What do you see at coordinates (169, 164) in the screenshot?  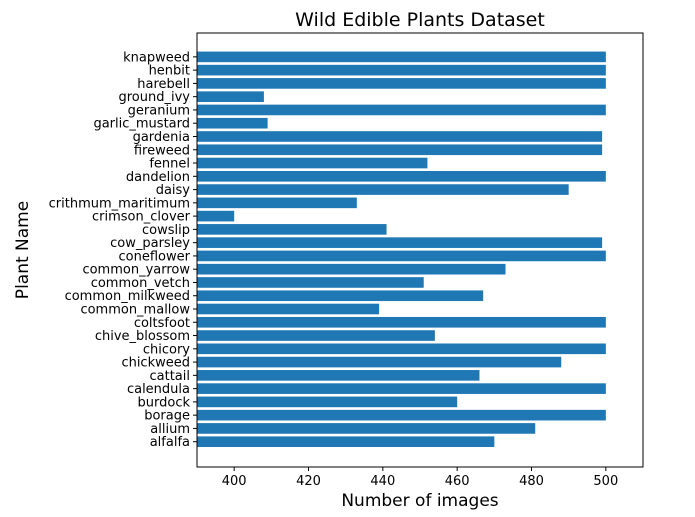 I see `y-tick-label: fennel` at bounding box center [169, 164].